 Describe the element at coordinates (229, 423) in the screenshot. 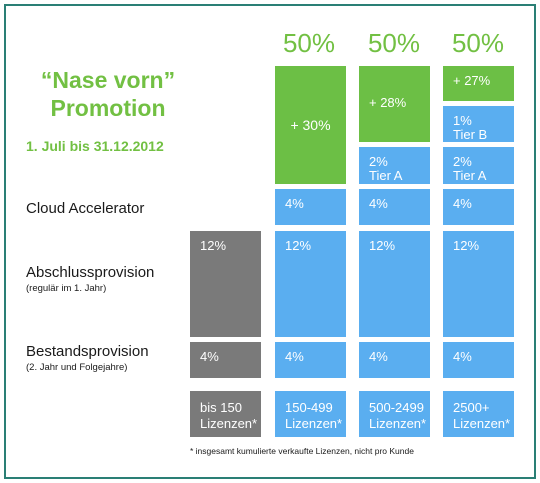

I see `col0-tier-line2: Lizenzen*` at that location.